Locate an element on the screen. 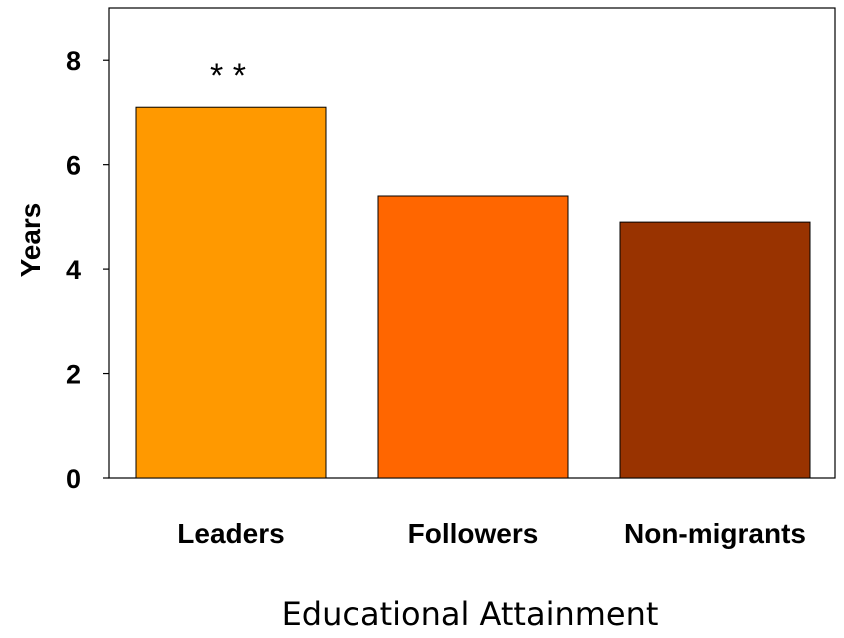 Image resolution: width=844 pixels, height=638 pixels. y-tick-label: 2 is located at coordinates (73, 375).